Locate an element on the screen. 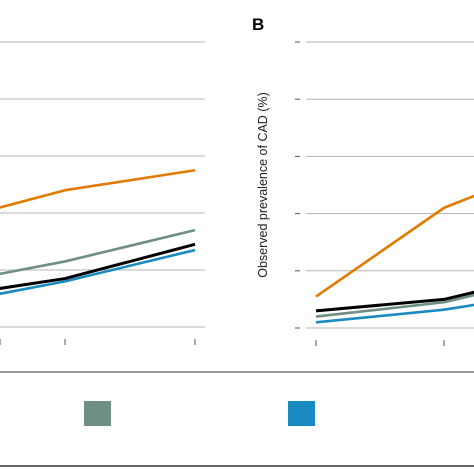  panel-b-y-axis-title: Observed prevalence of CAD (%) is located at coordinates (263, 185).